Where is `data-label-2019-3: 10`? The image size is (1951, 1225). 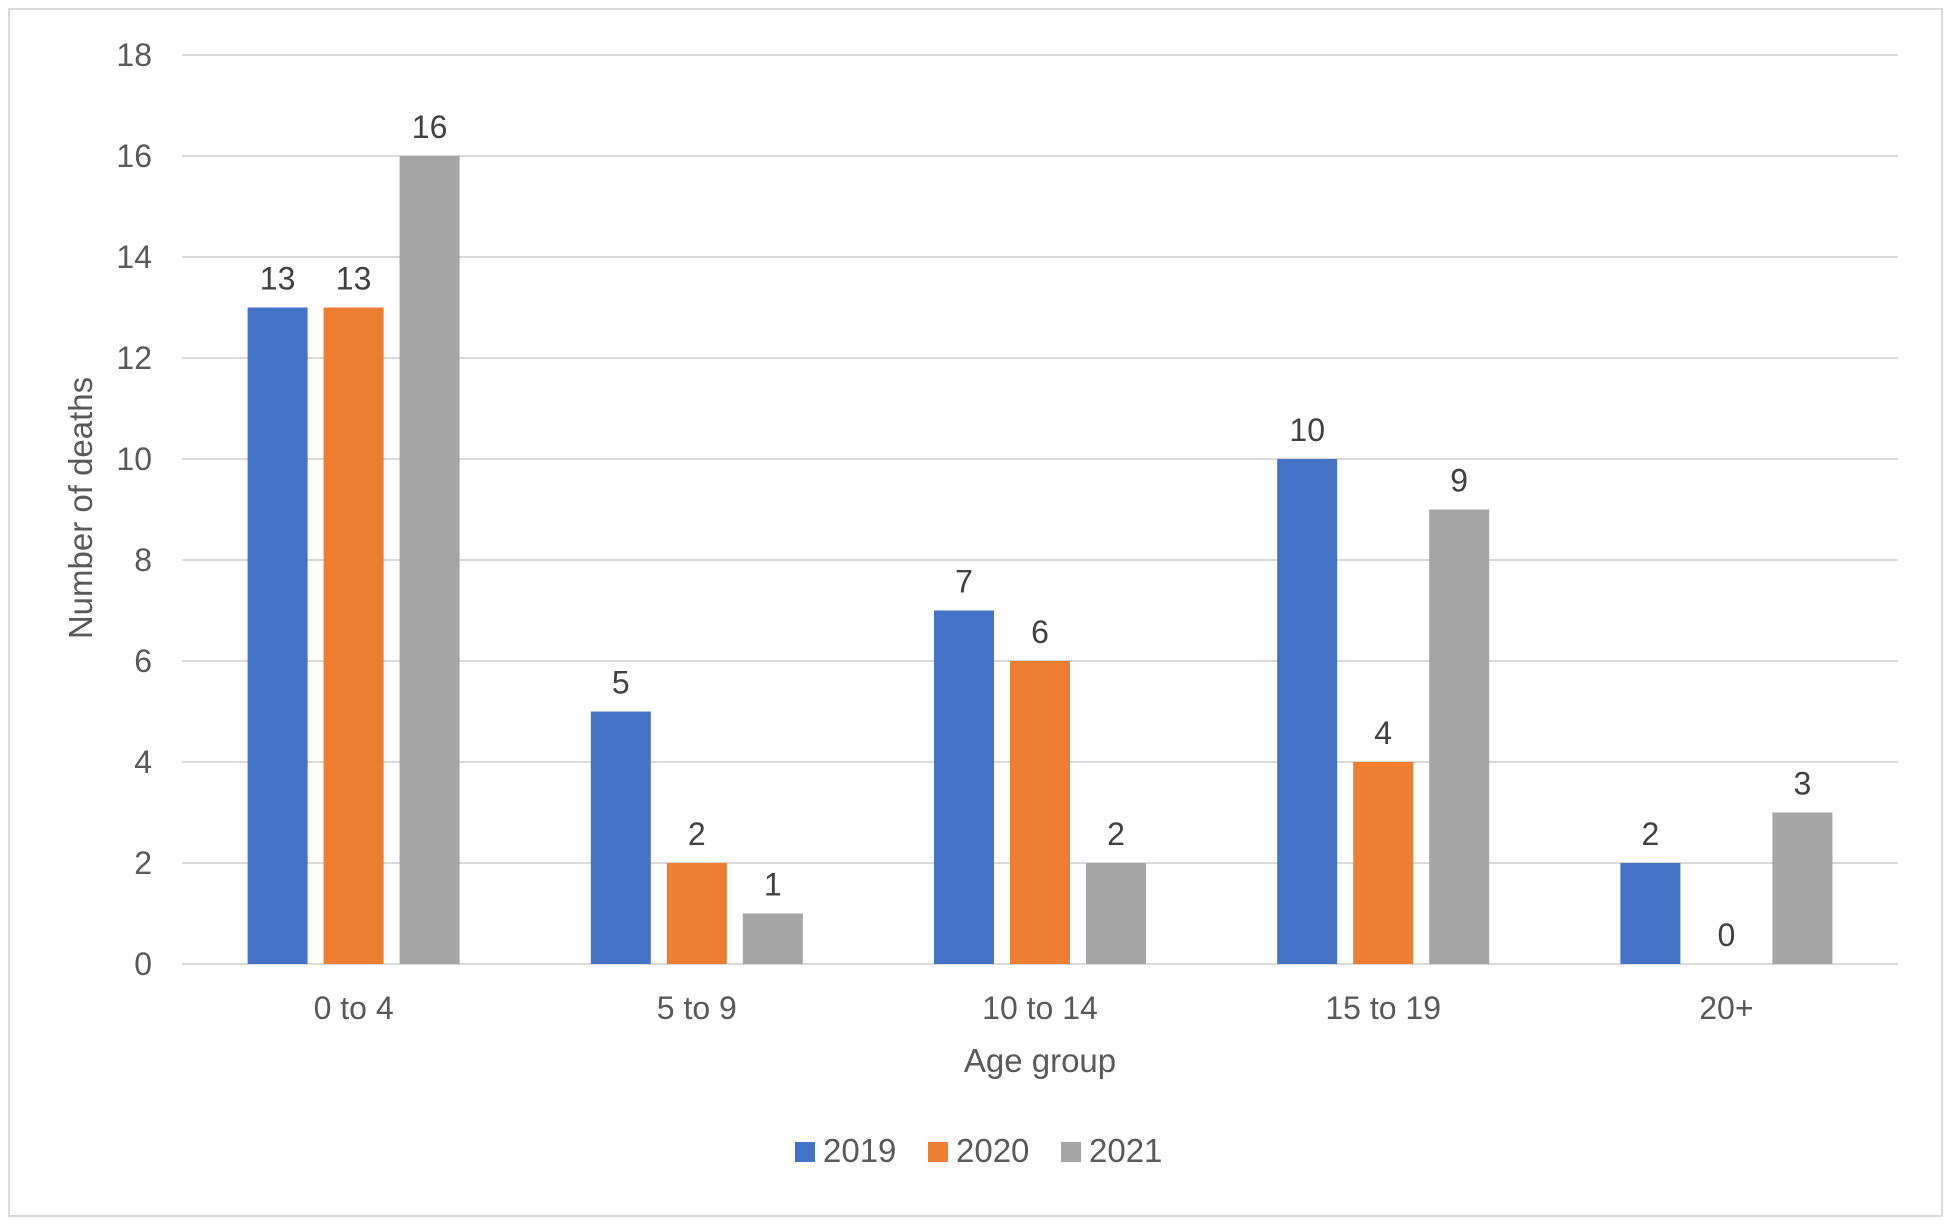 data-label-2019-3: 10 is located at coordinates (1307, 430).